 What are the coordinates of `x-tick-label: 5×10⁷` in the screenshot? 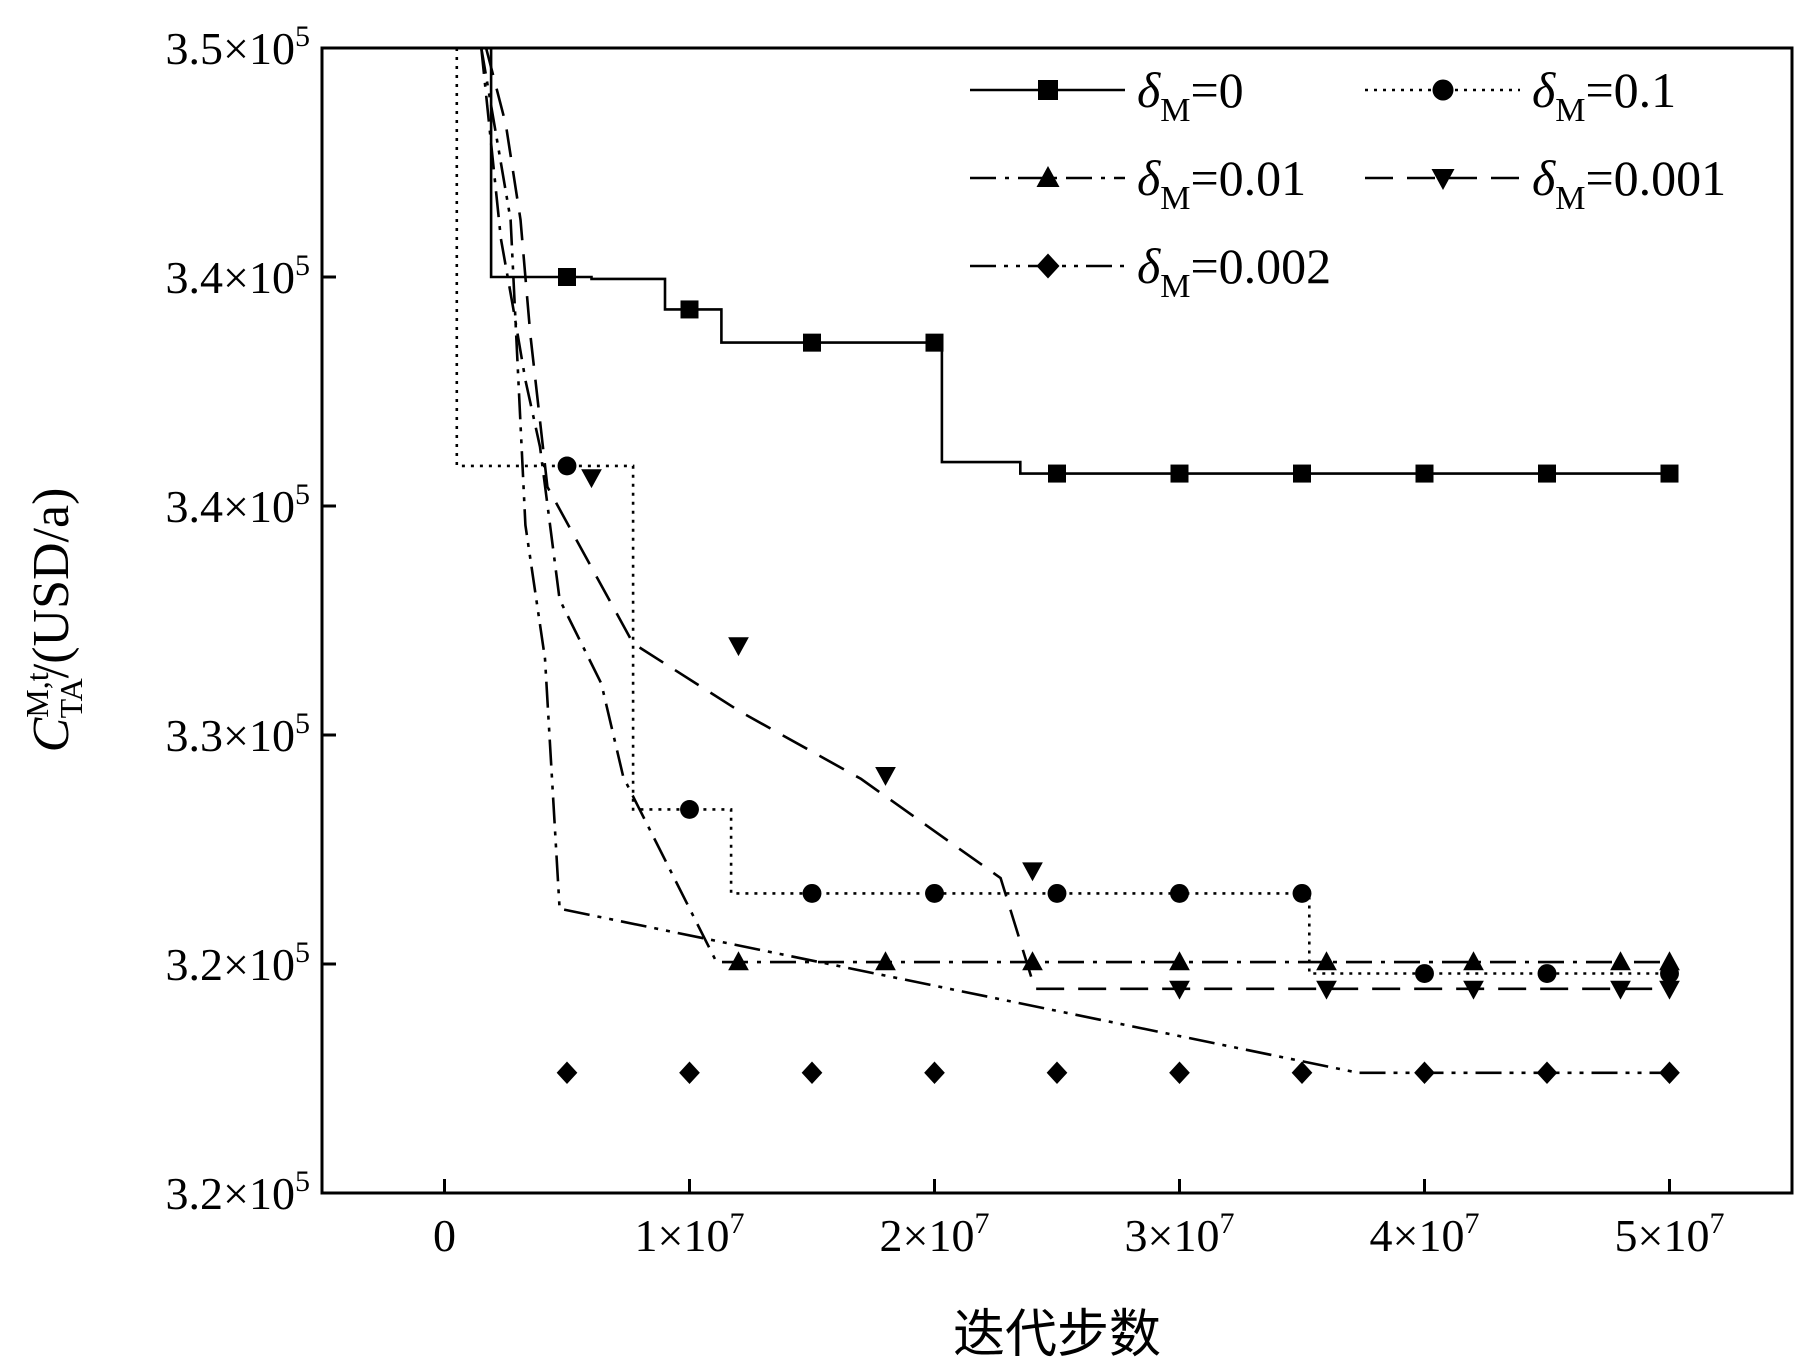 It's located at (1670, 1234).